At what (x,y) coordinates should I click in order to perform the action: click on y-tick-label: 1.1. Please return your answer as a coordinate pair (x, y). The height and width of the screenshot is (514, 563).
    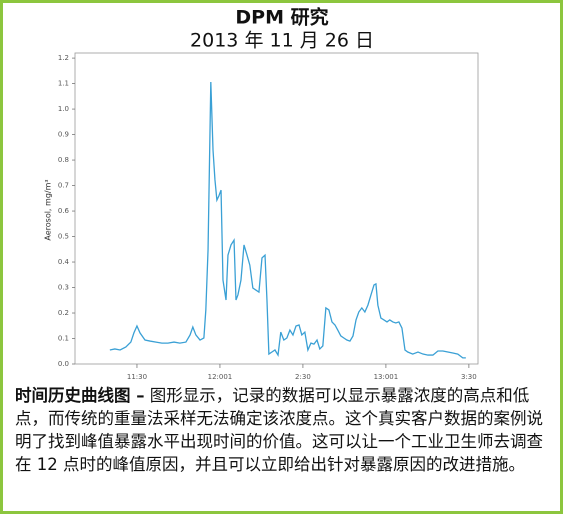
    Looking at the image, I should click on (63, 84).